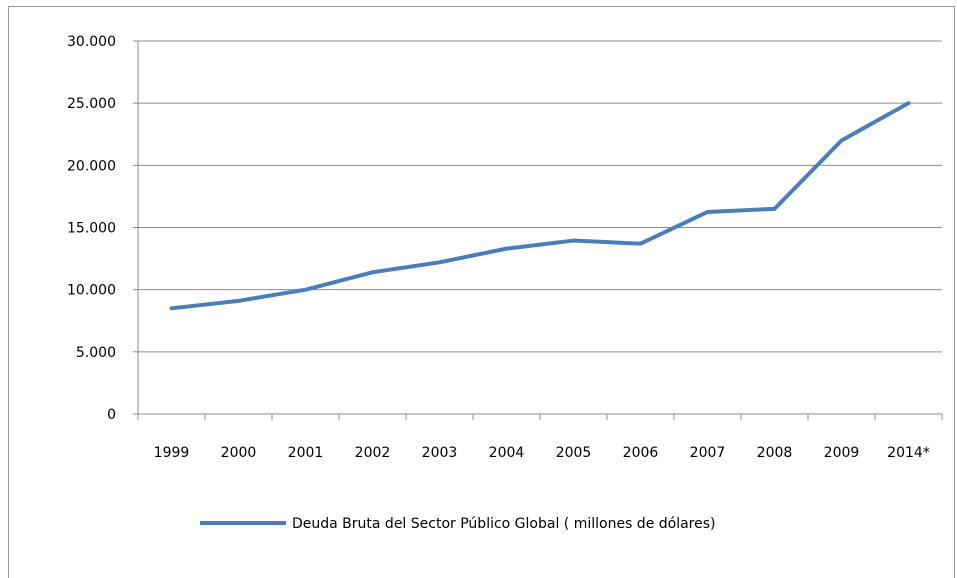  Describe the element at coordinates (111, 415) in the screenshot. I see `y-tick-label: 0` at that location.